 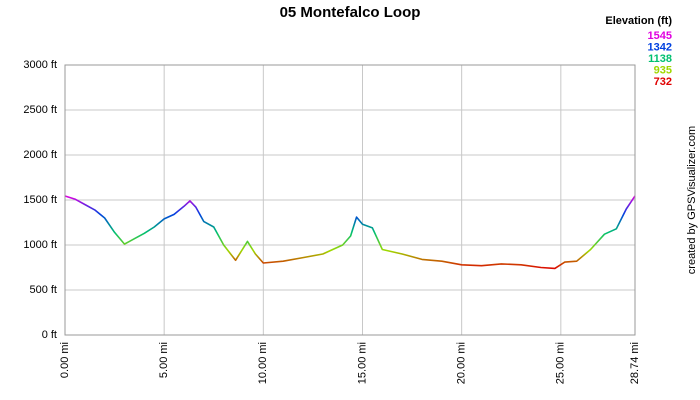 What do you see at coordinates (40, 245) in the screenshot?
I see `y-tick-label: 1000 ft` at bounding box center [40, 245].